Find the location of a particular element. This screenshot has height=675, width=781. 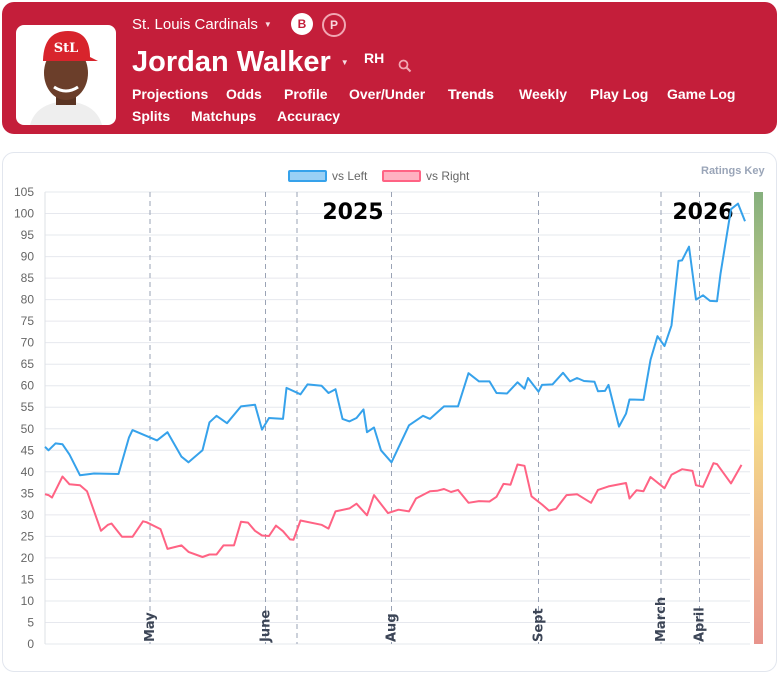

player-name: Jordan Walker is located at coordinates (231, 62).